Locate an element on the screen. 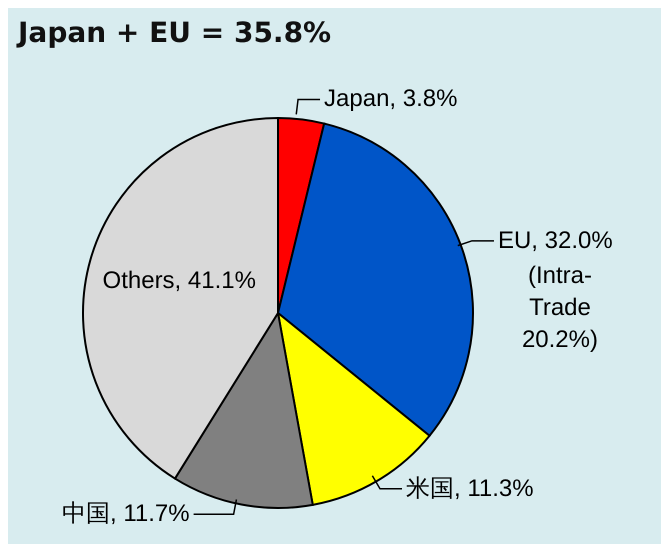  chart-title: Japan + EU = 35.8% is located at coordinates (175, 32).